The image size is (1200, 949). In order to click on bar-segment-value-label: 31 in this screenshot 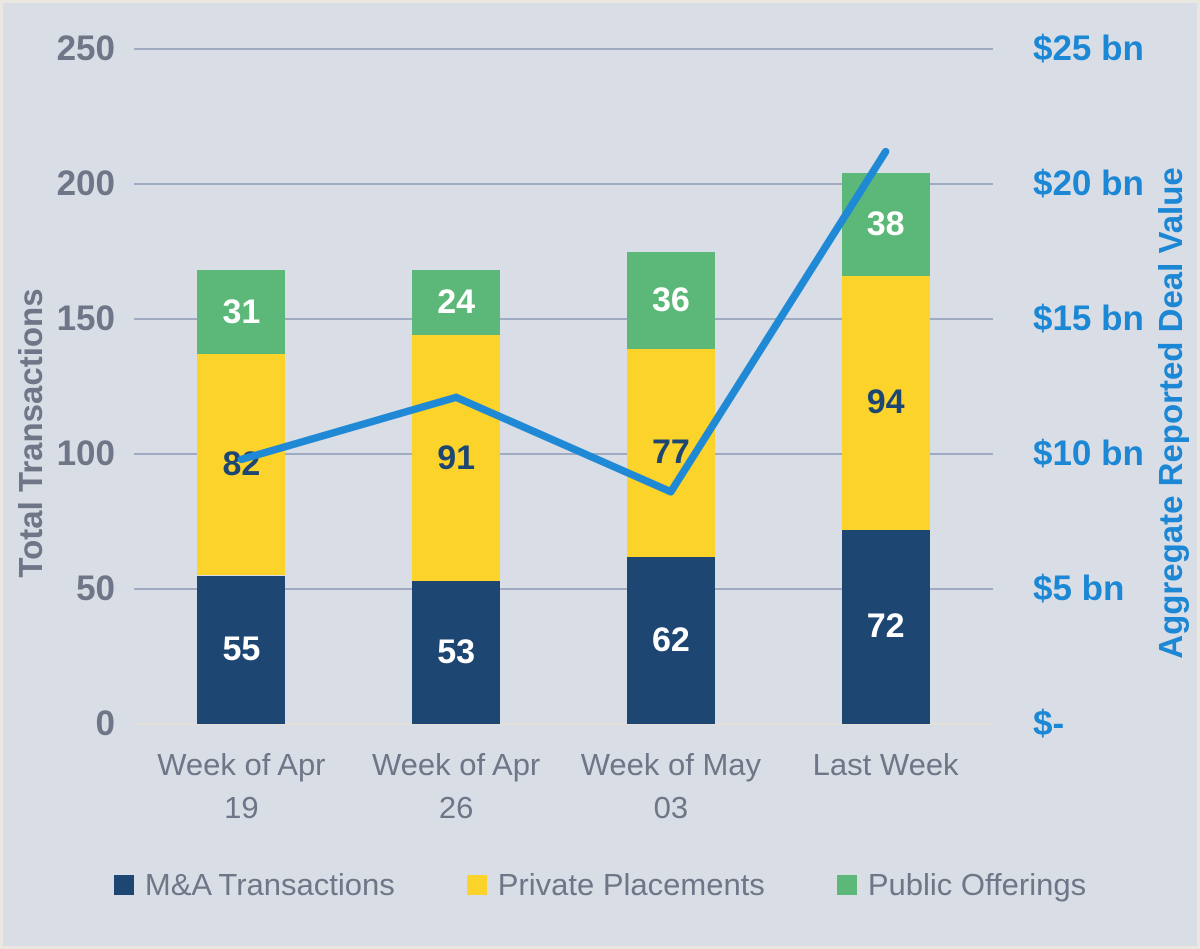, I will do `click(241, 311)`.